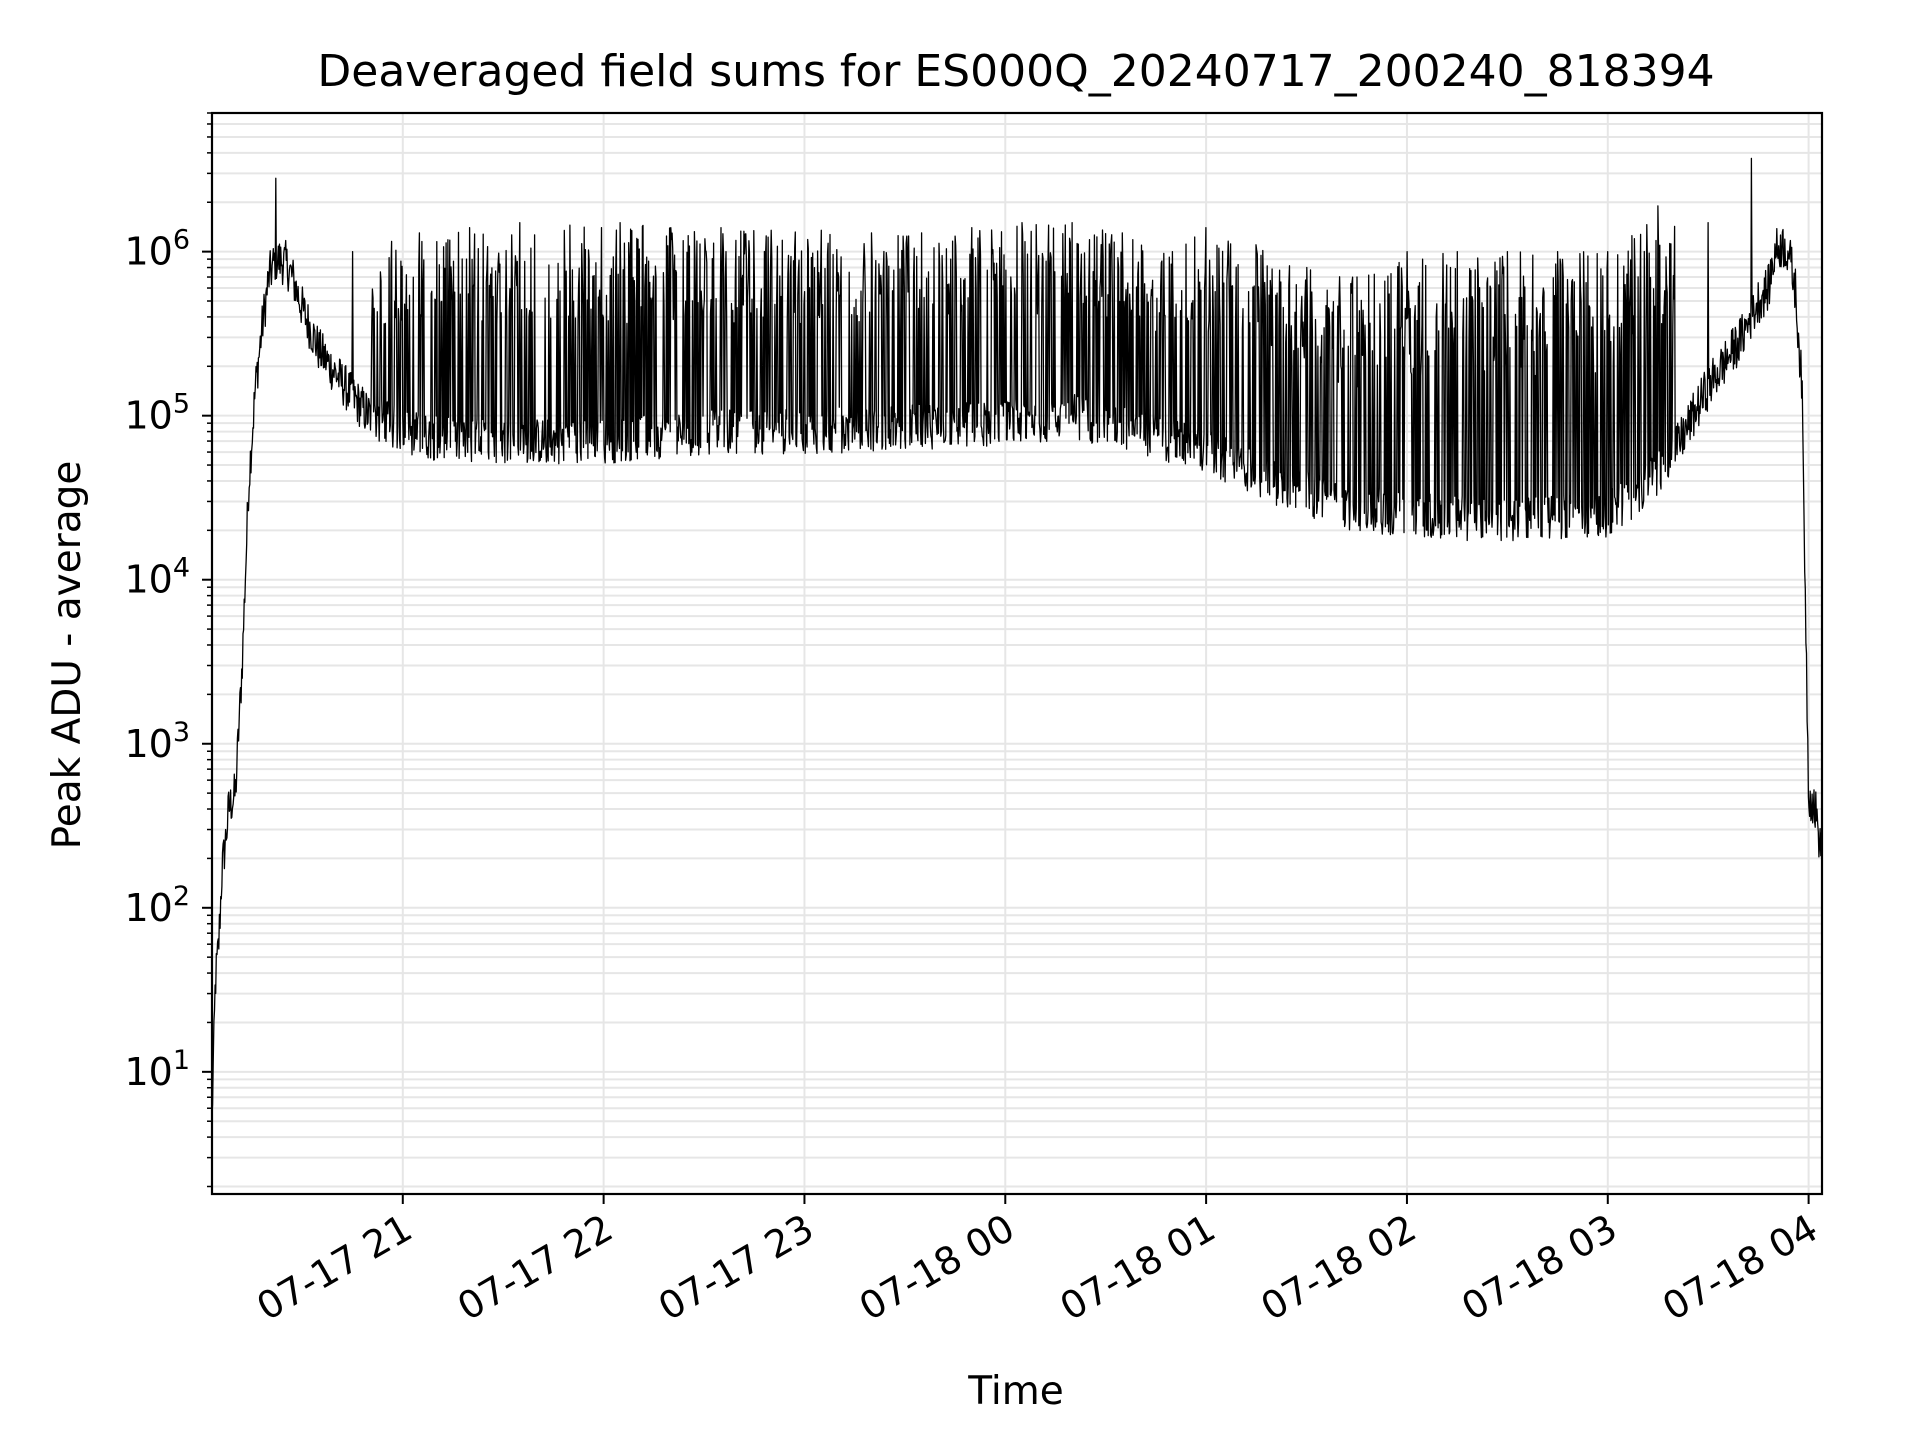  I want to click on y-axis-label: Peak ADU - average, so click(67, 655).